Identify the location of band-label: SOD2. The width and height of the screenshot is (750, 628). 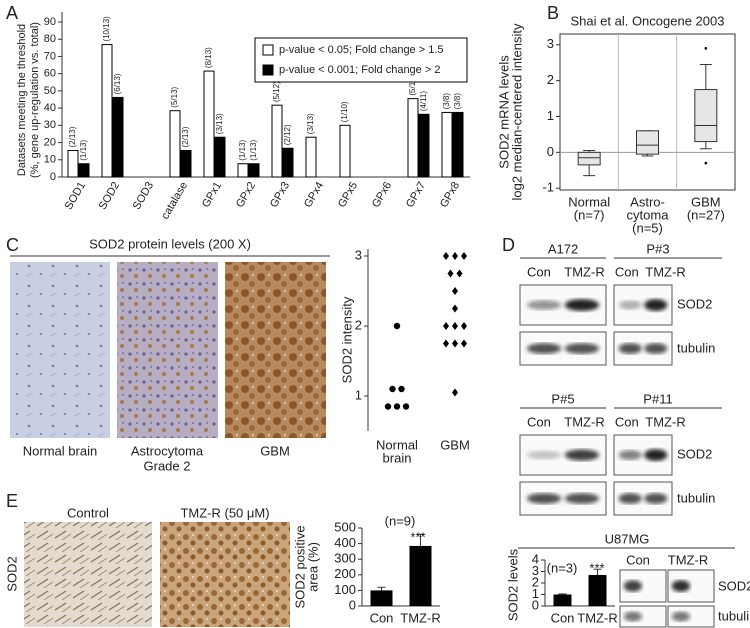
(694, 453).